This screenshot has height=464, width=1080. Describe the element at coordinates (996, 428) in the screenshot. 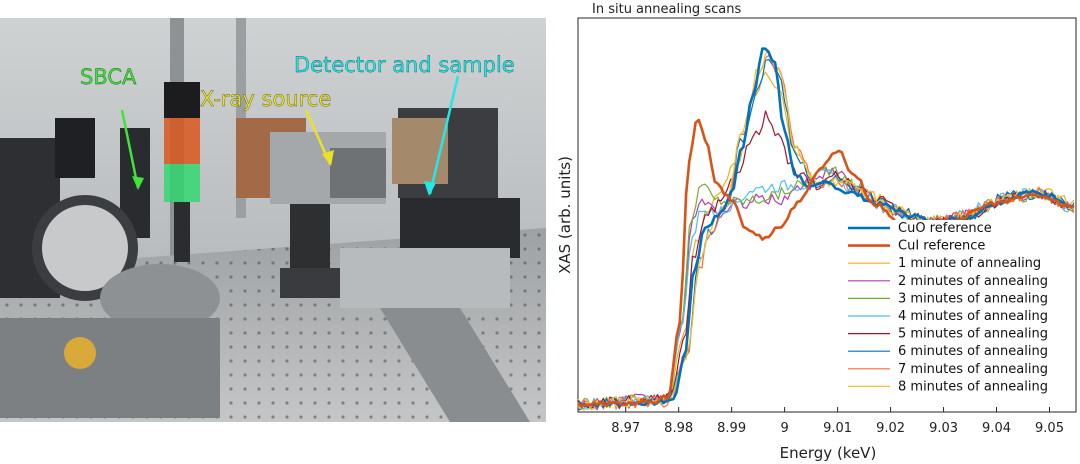

I see `x-tick-label: 9.04` at that location.